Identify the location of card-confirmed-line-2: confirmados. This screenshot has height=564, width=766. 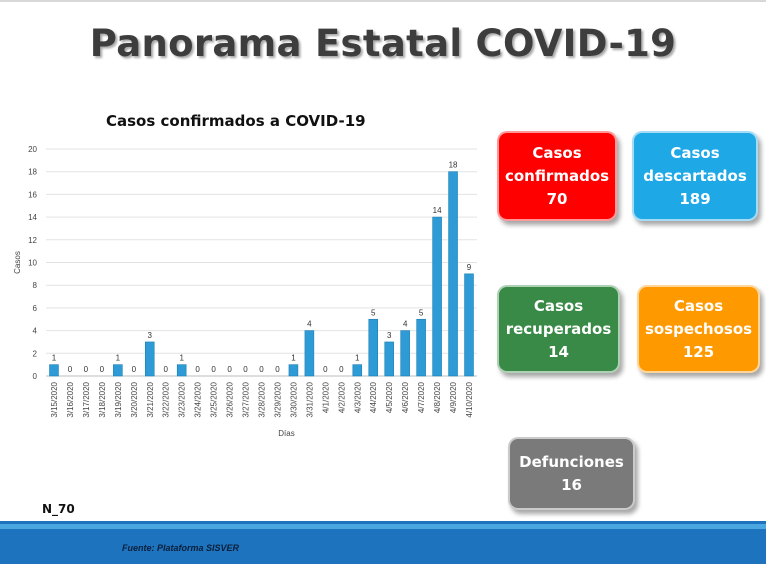
(557, 175).